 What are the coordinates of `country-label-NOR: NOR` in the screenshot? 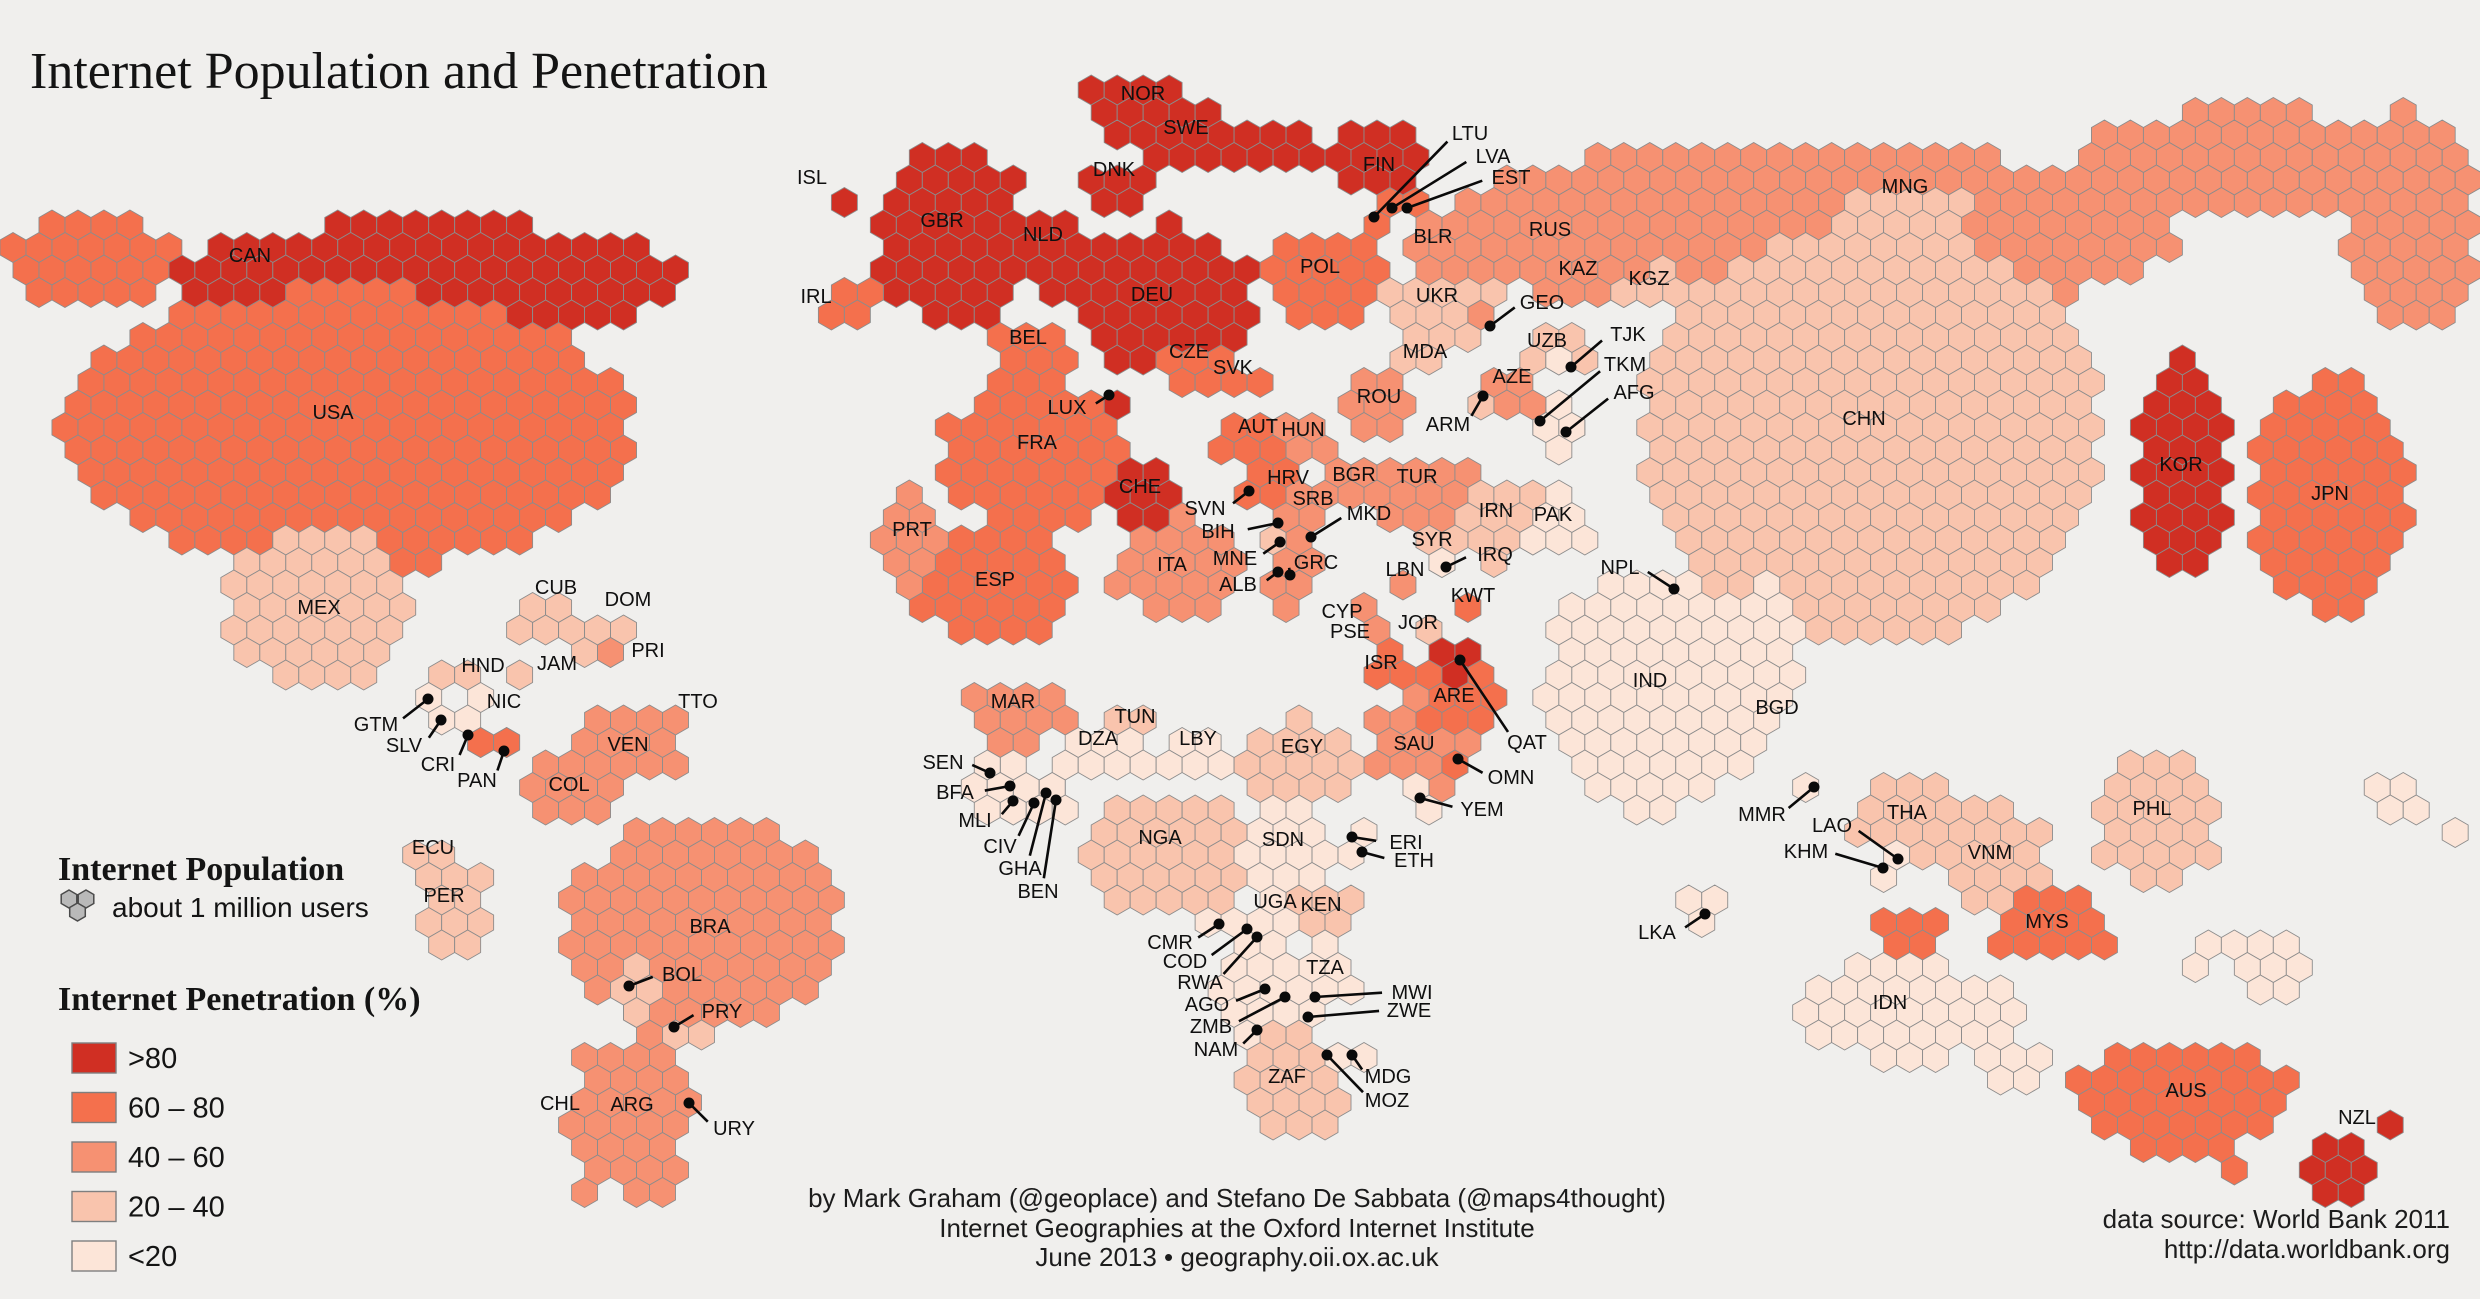 It's located at (1143, 94).